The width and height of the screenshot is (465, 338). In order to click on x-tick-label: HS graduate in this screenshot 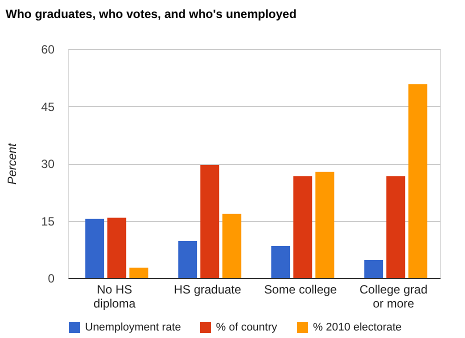, I will do `click(208, 289)`.